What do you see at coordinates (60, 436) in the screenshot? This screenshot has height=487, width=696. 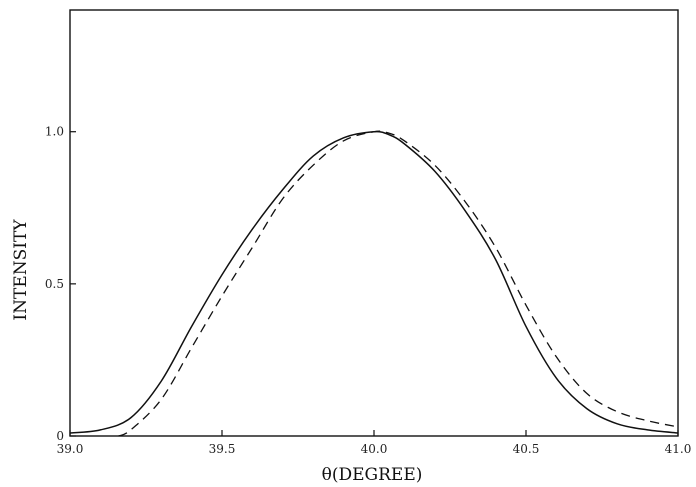 I see `y-tick-label: 0` at bounding box center [60, 436].